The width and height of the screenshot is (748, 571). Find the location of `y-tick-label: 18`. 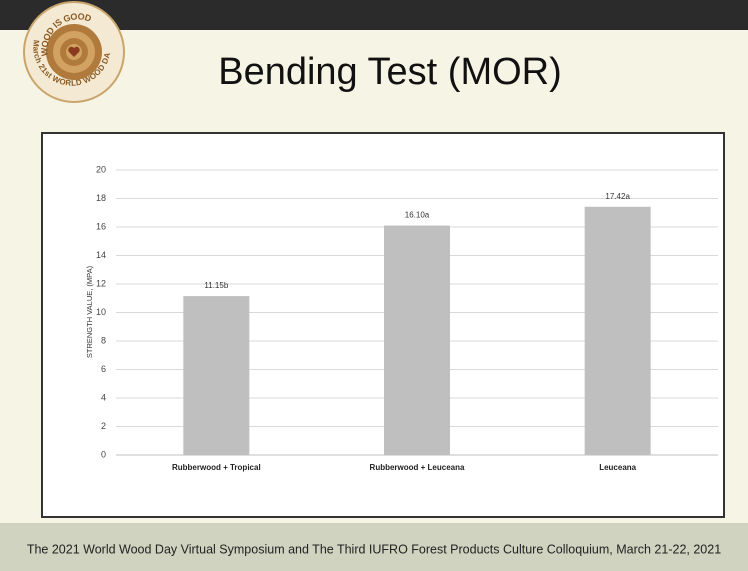

y-tick-label: 18 is located at coordinates (101, 198).